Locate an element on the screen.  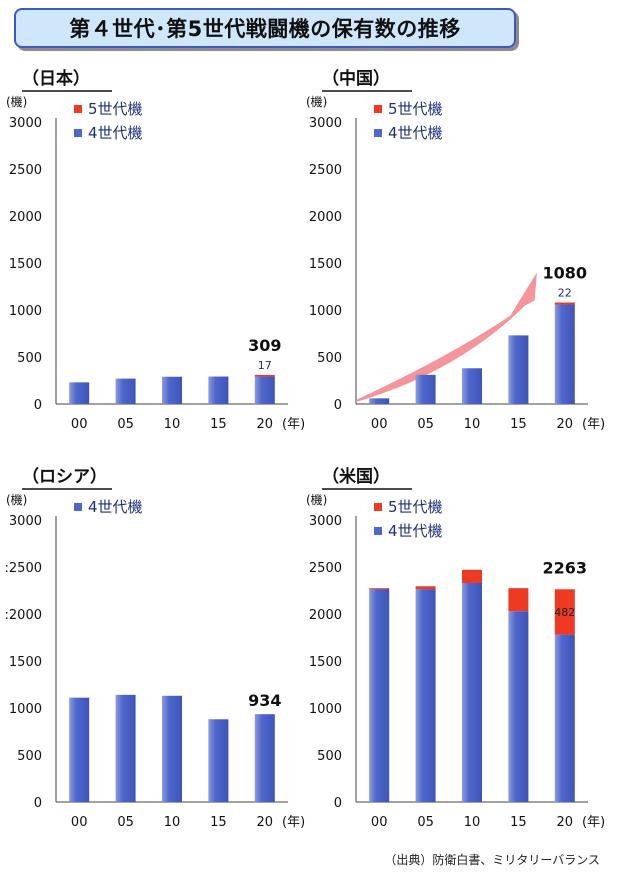
total-label: 1080 is located at coordinates (565, 272).